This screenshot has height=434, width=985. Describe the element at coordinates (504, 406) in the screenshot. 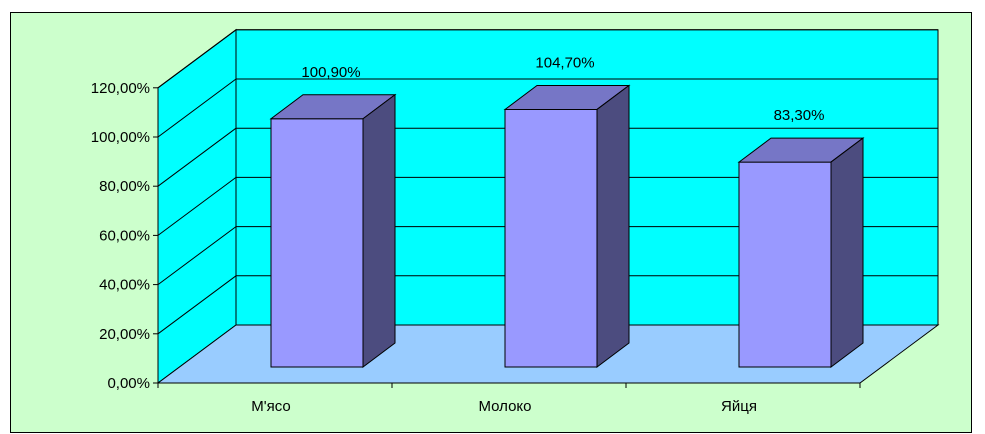

I see `category-label: Молоко` at that location.